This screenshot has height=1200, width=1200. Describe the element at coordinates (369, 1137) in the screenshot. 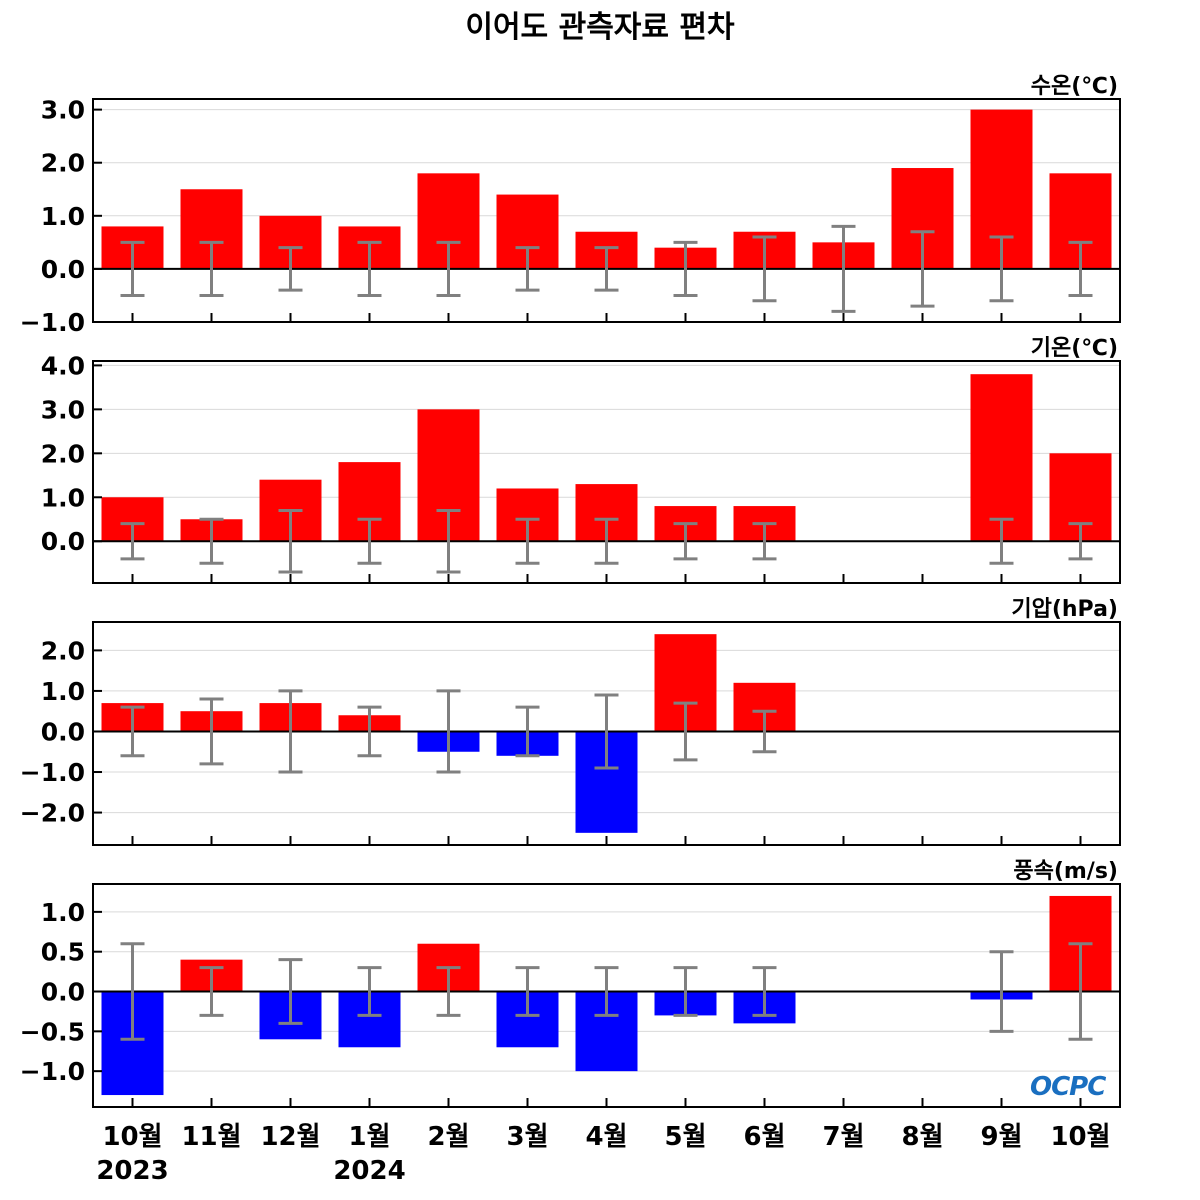

I see `x-tick-label: 1월` at that location.